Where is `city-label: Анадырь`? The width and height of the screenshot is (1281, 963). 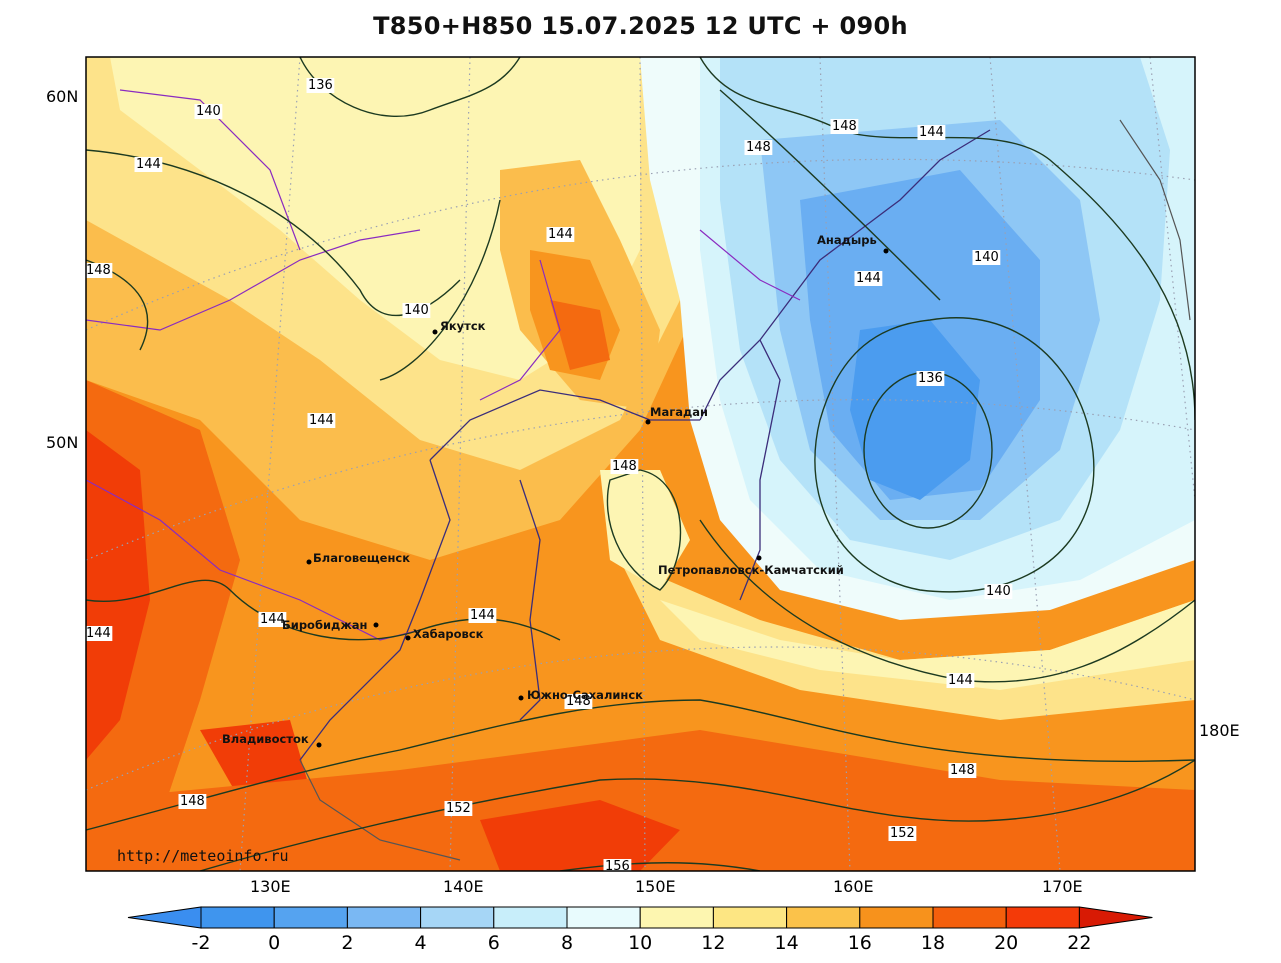
city-label: Анадырь is located at coordinates (847, 240).